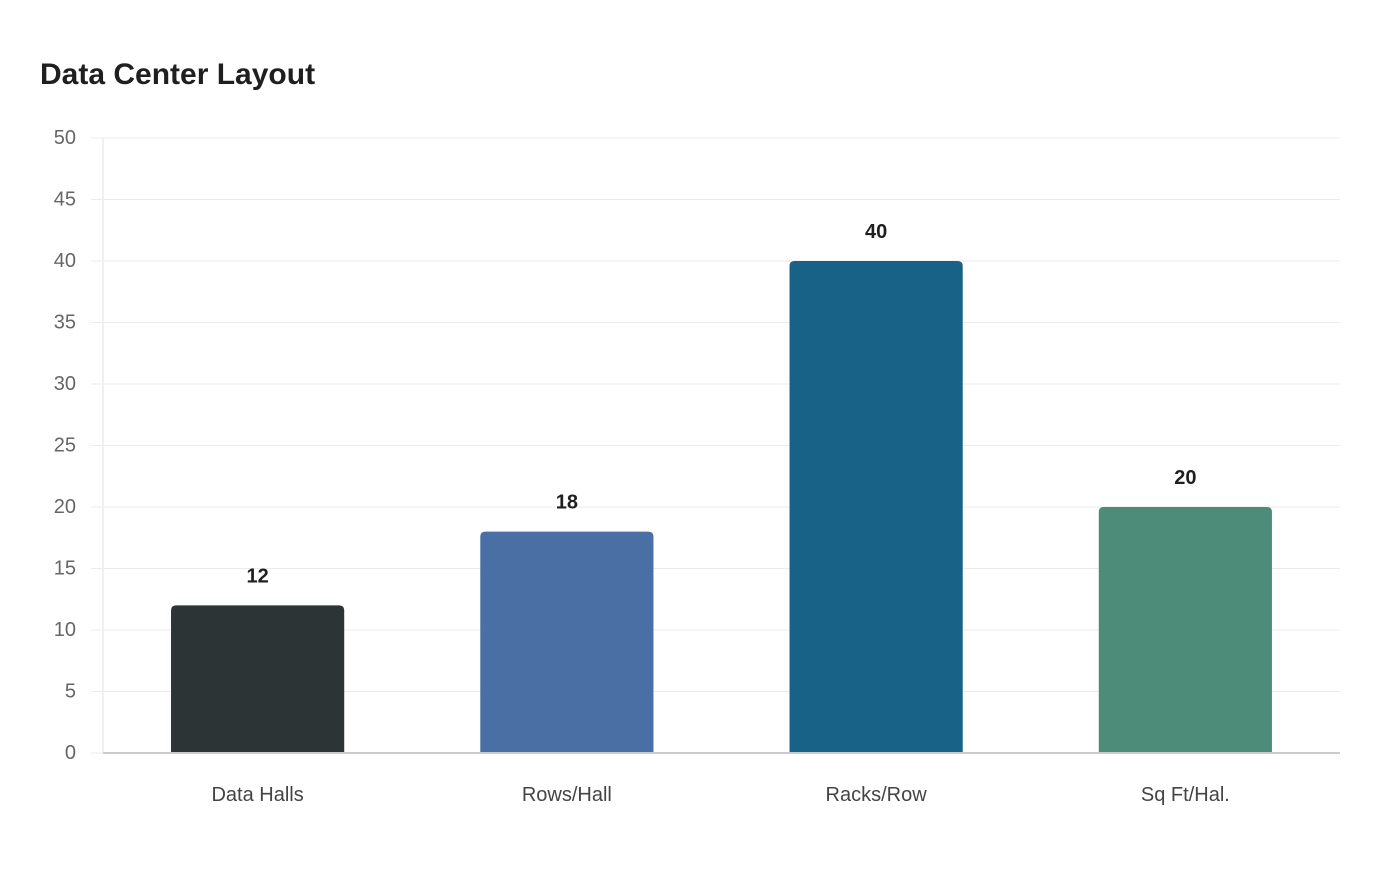  Describe the element at coordinates (65, 200) in the screenshot. I see `y-tick-label: 45` at that location.